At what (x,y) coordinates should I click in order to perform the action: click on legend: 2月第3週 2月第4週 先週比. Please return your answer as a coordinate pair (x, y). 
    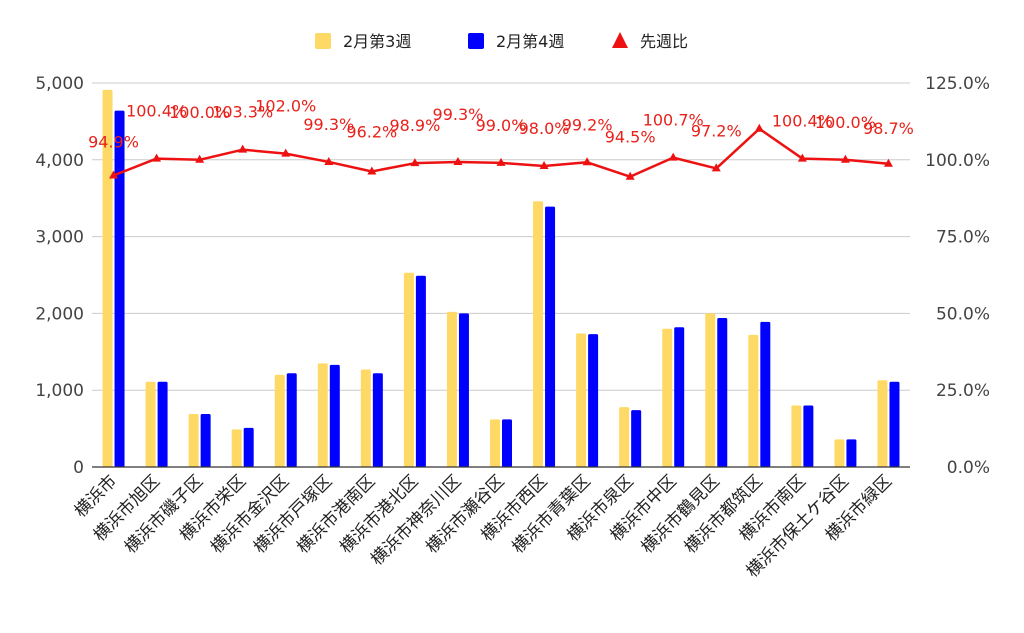
    Looking at the image, I should click on (501, 41).